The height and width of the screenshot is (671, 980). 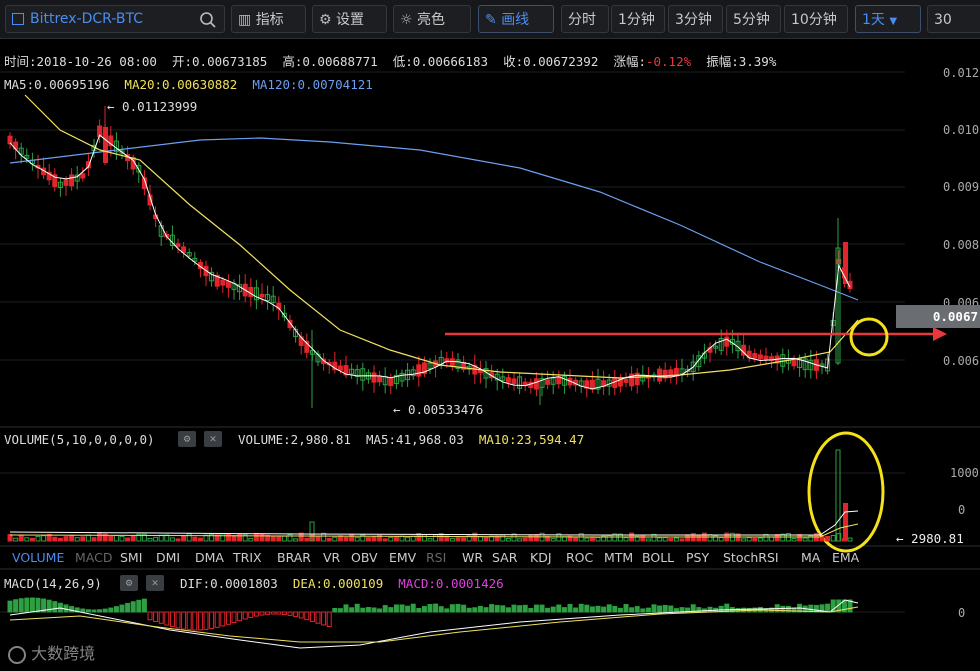 What do you see at coordinates (585, 19) in the screenshot?
I see `interval-button-0: 分时` at bounding box center [585, 19].